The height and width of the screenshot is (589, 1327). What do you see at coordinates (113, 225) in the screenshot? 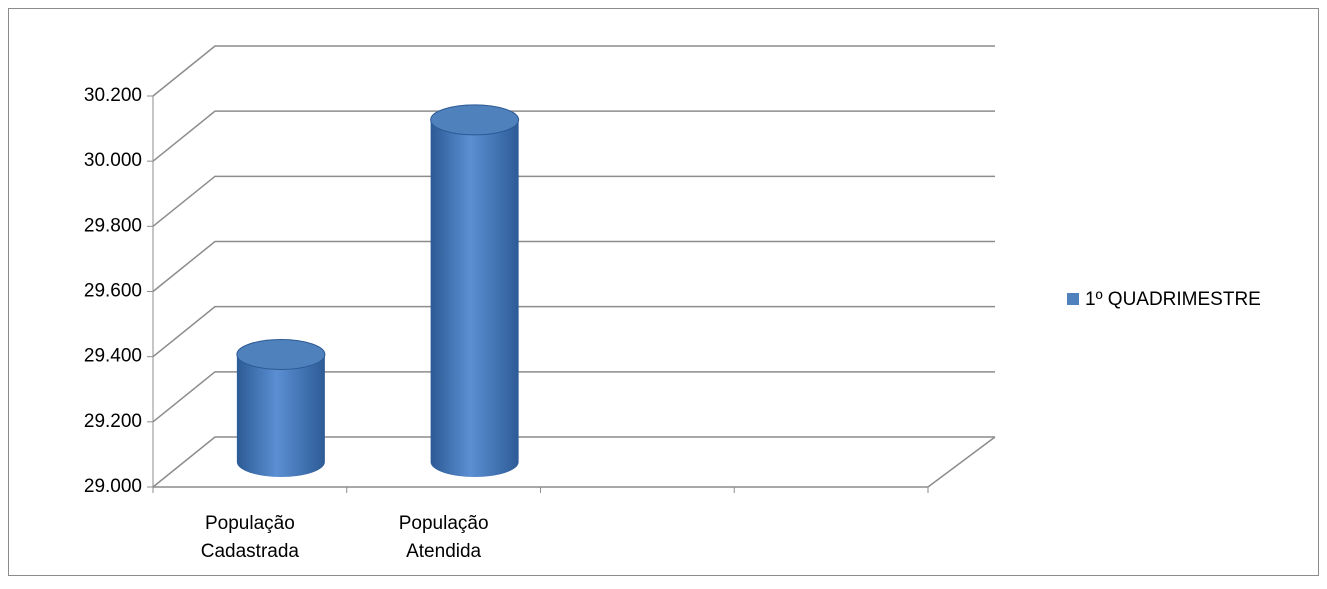
I see `y-tick-label: 29.800` at bounding box center [113, 225].